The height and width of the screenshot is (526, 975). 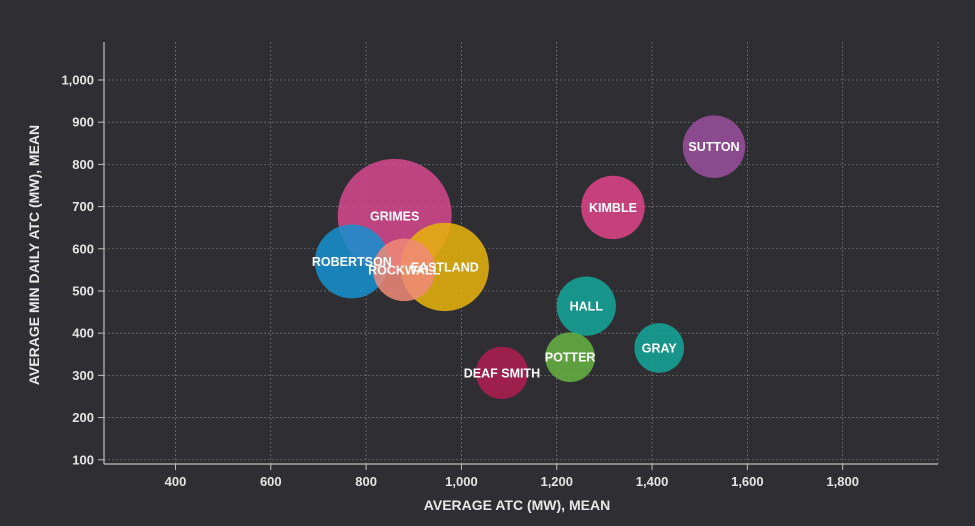 What do you see at coordinates (556, 481) in the screenshot?
I see `x-tick-label: 1,200` at bounding box center [556, 481].